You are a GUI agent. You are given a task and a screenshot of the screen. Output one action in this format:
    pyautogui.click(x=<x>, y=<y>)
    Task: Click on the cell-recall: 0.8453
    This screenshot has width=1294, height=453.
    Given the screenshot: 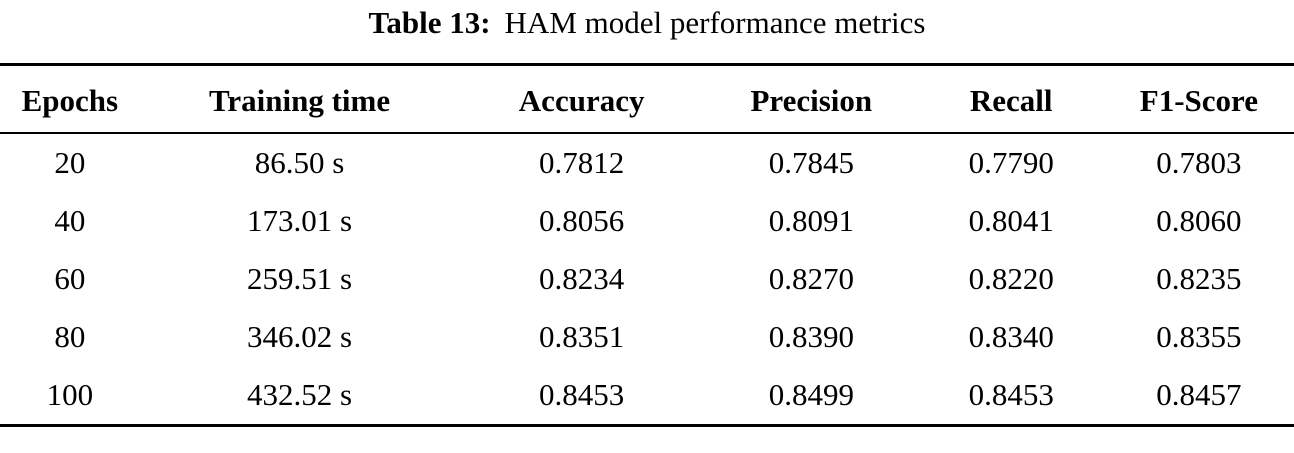 What is the action you would take?
    pyautogui.click(x=1011, y=395)
    